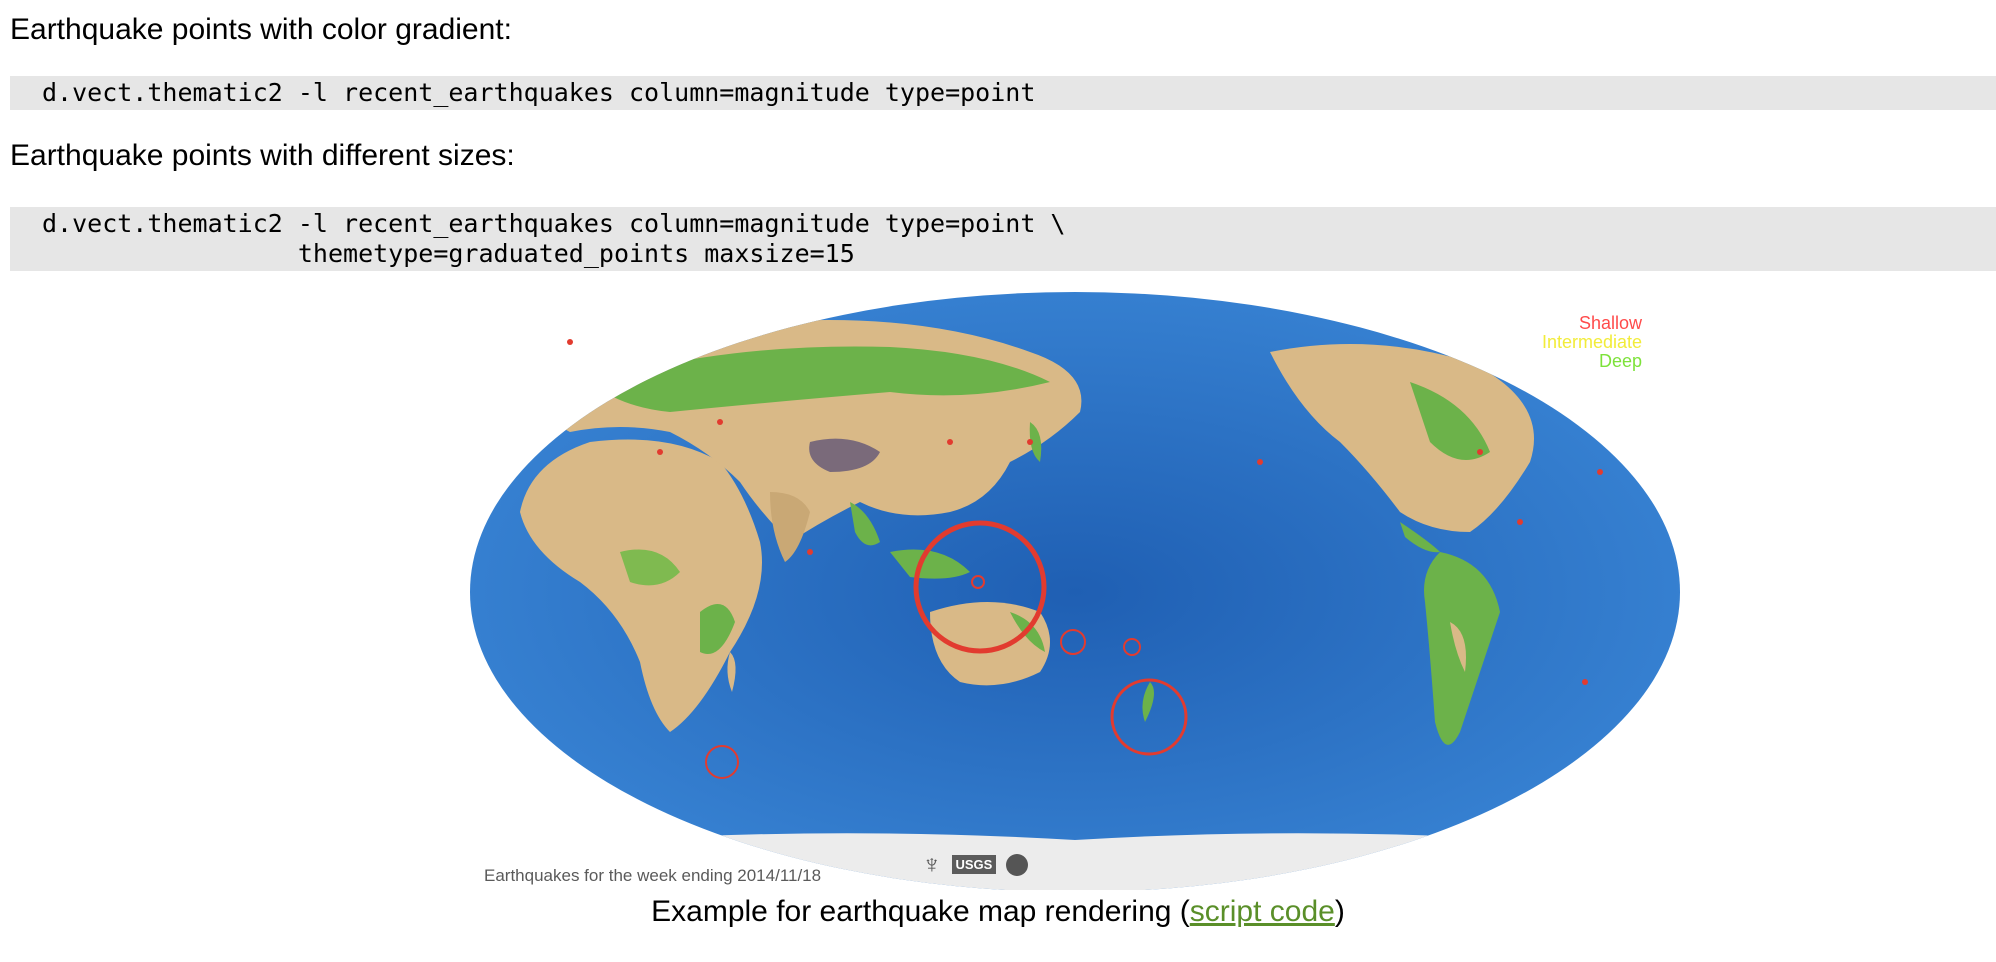 This screenshot has width=1996, height=962. What do you see at coordinates (932, 864) in the screenshot?
I see `plant-logo-icon: ♆` at bounding box center [932, 864].